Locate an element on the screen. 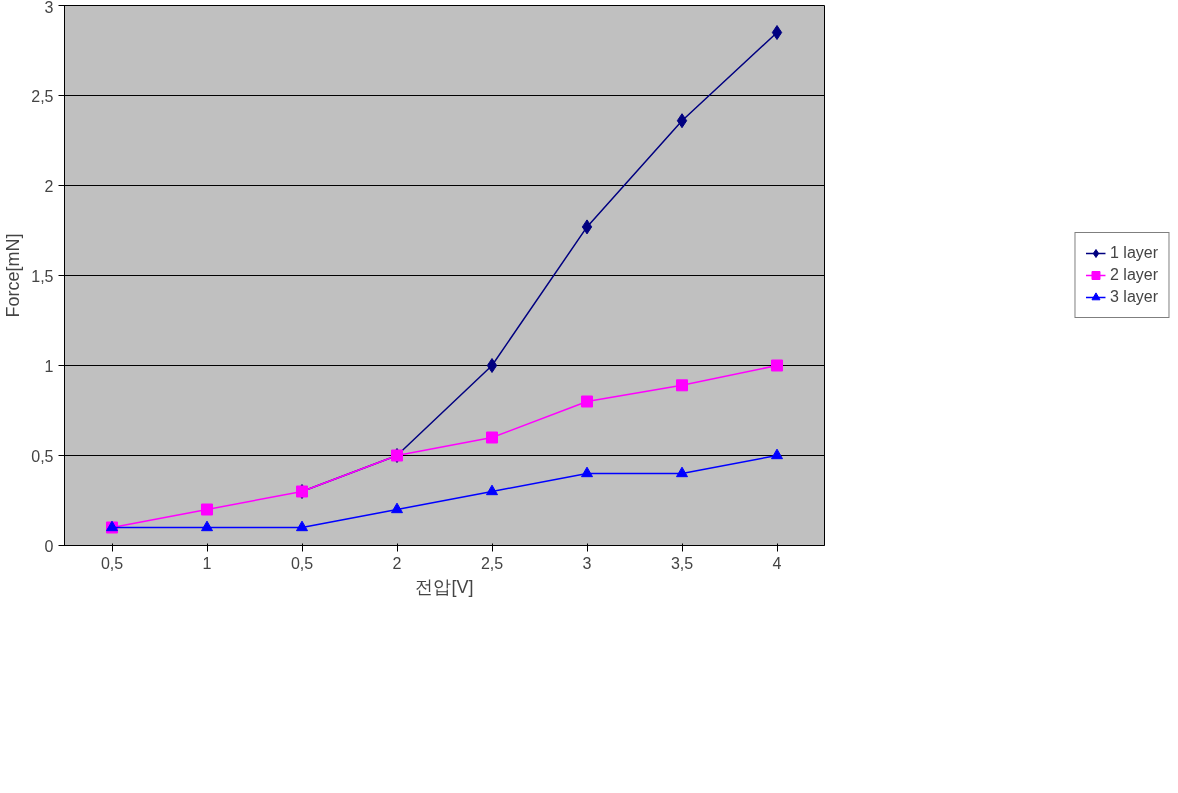 This screenshot has width=1178, height=793. legend-label: 1 layer is located at coordinates (1134, 253).